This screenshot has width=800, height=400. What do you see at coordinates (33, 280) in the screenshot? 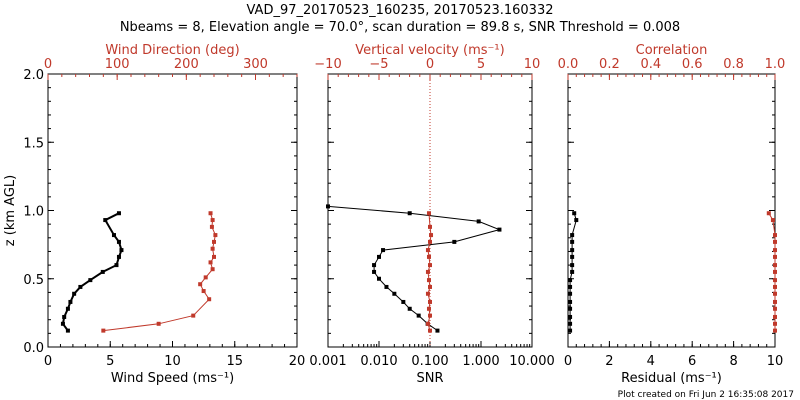
I see `y-tick-label: 0.5` at bounding box center [33, 280].